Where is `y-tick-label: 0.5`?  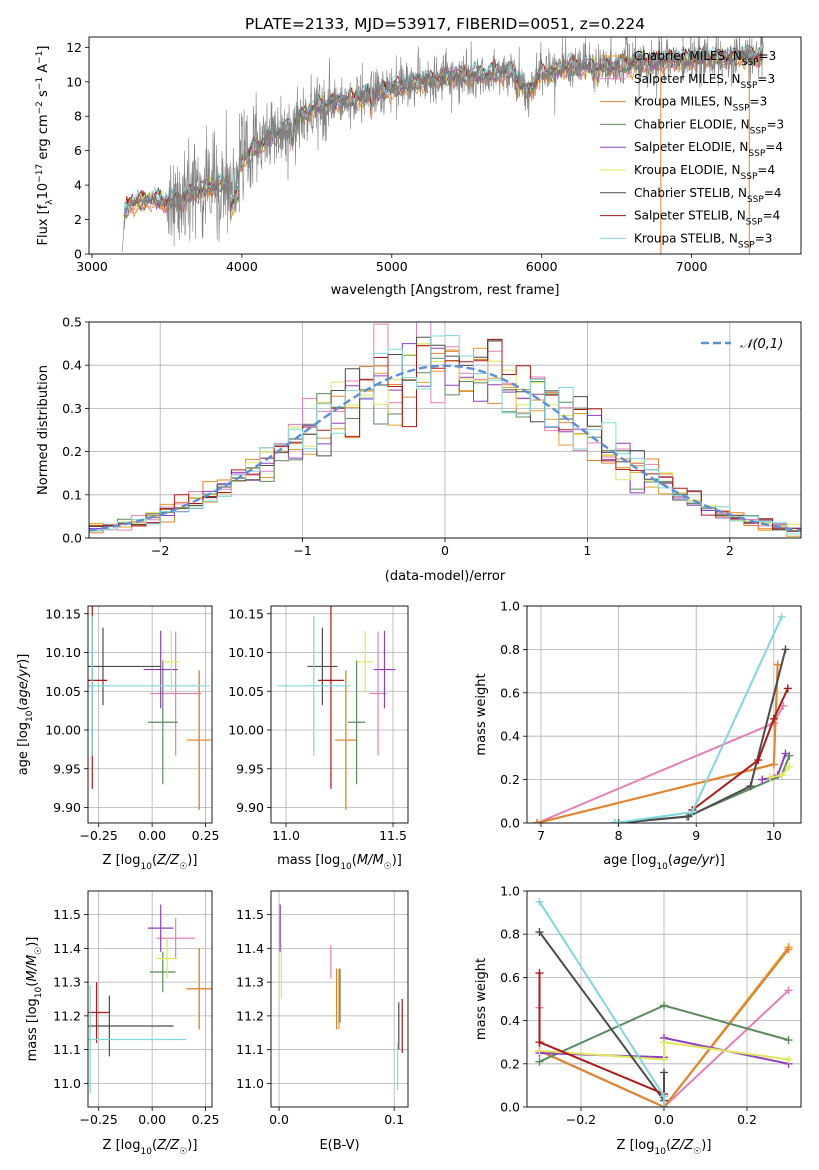
y-tick-label: 0.5 is located at coordinates (72, 322).